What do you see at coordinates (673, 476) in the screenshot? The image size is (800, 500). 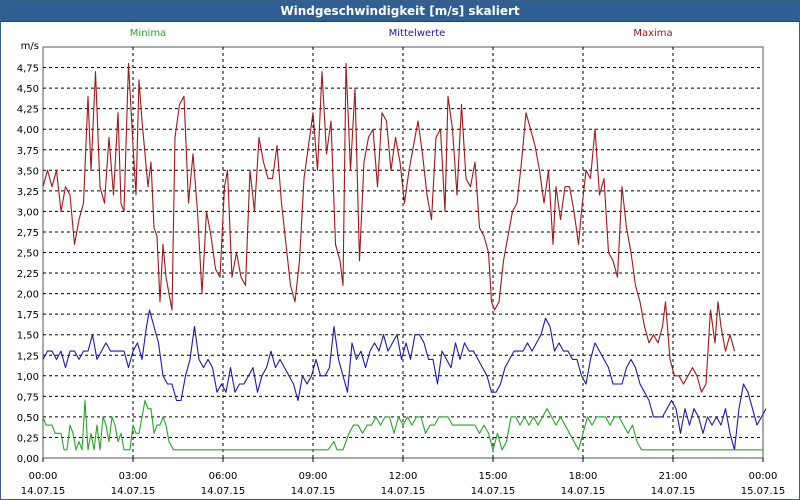 I see `x-tick-label-time: 21:00` at bounding box center [673, 476].